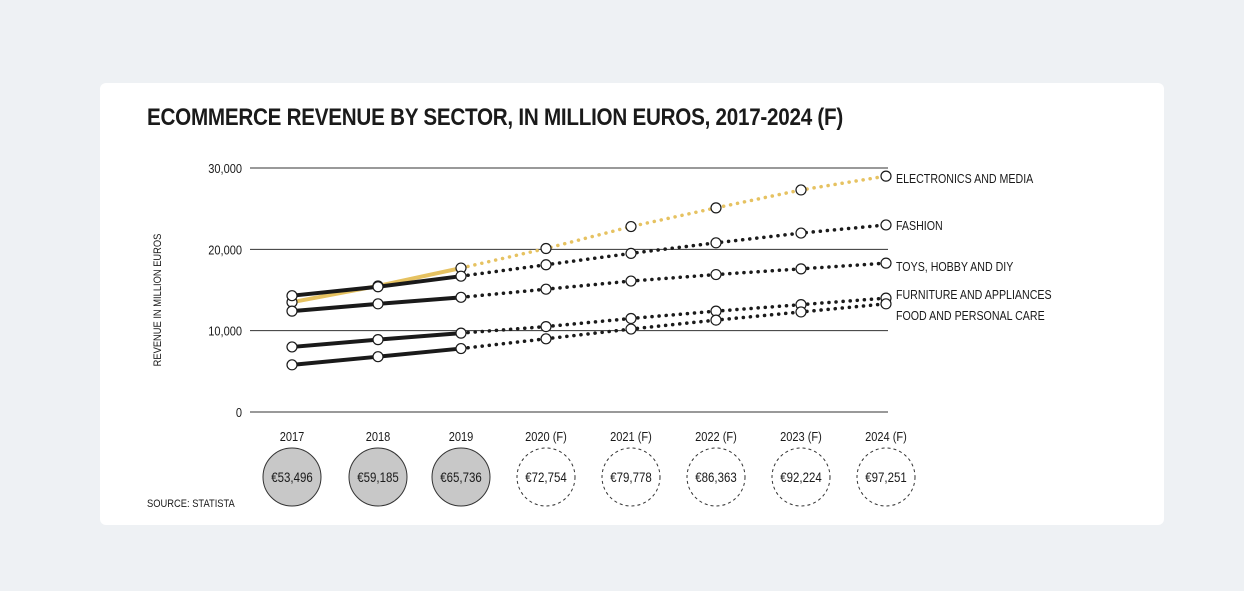 This screenshot has height=591, width=1244. I want to click on y-tick-label: 0, so click(239, 412).